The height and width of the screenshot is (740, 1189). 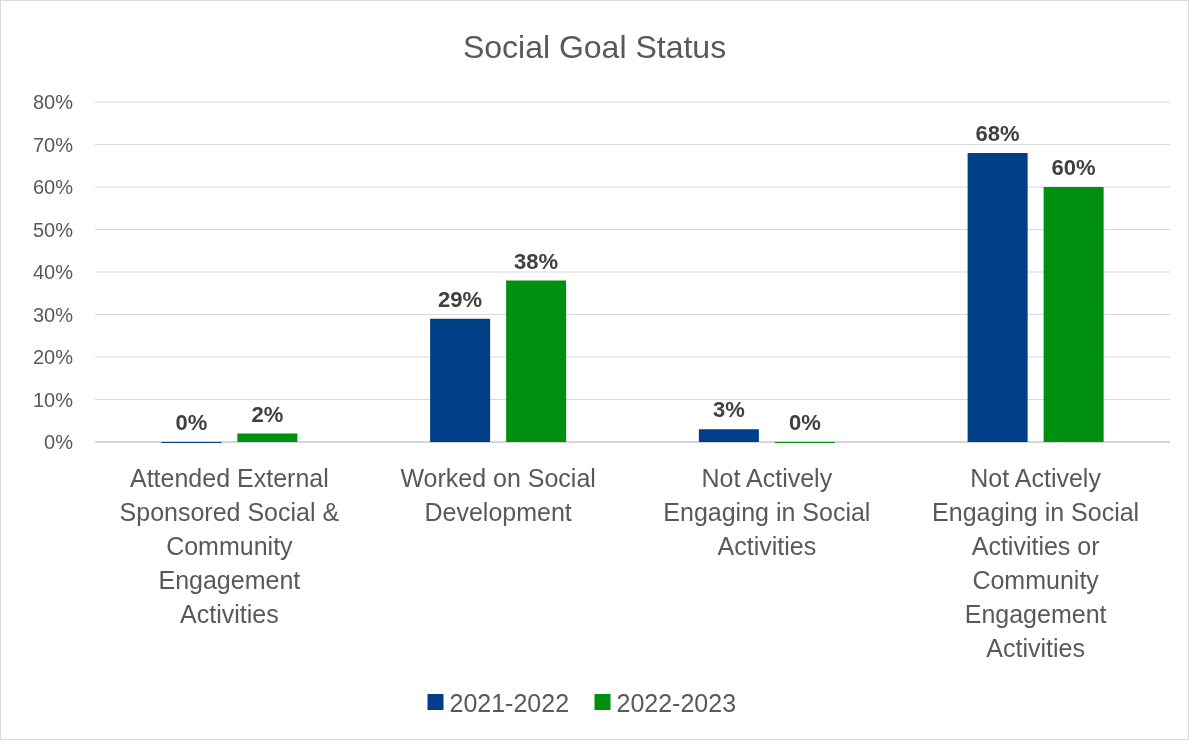 What do you see at coordinates (676, 702) in the screenshot?
I see `legend-label: 2022-2023` at bounding box center [676, 702].